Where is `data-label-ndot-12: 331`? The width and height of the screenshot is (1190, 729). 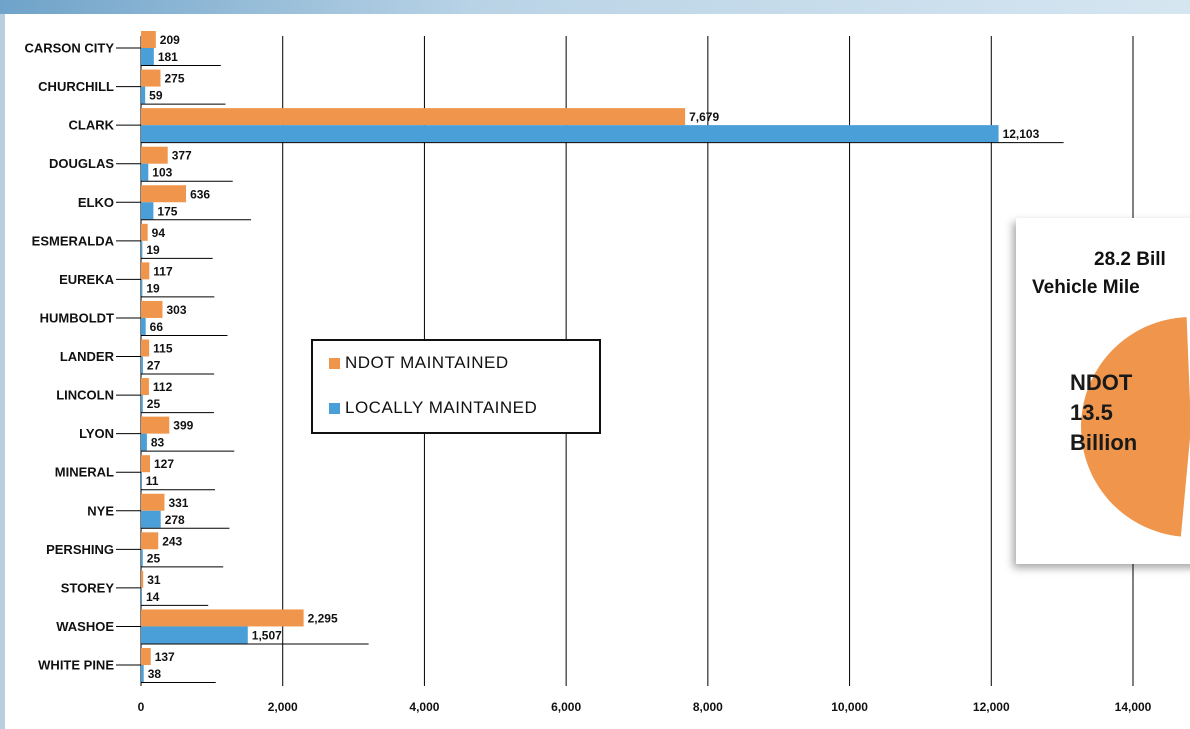 data-label-ndot-12: 331 is located at coordinates (178, 503).